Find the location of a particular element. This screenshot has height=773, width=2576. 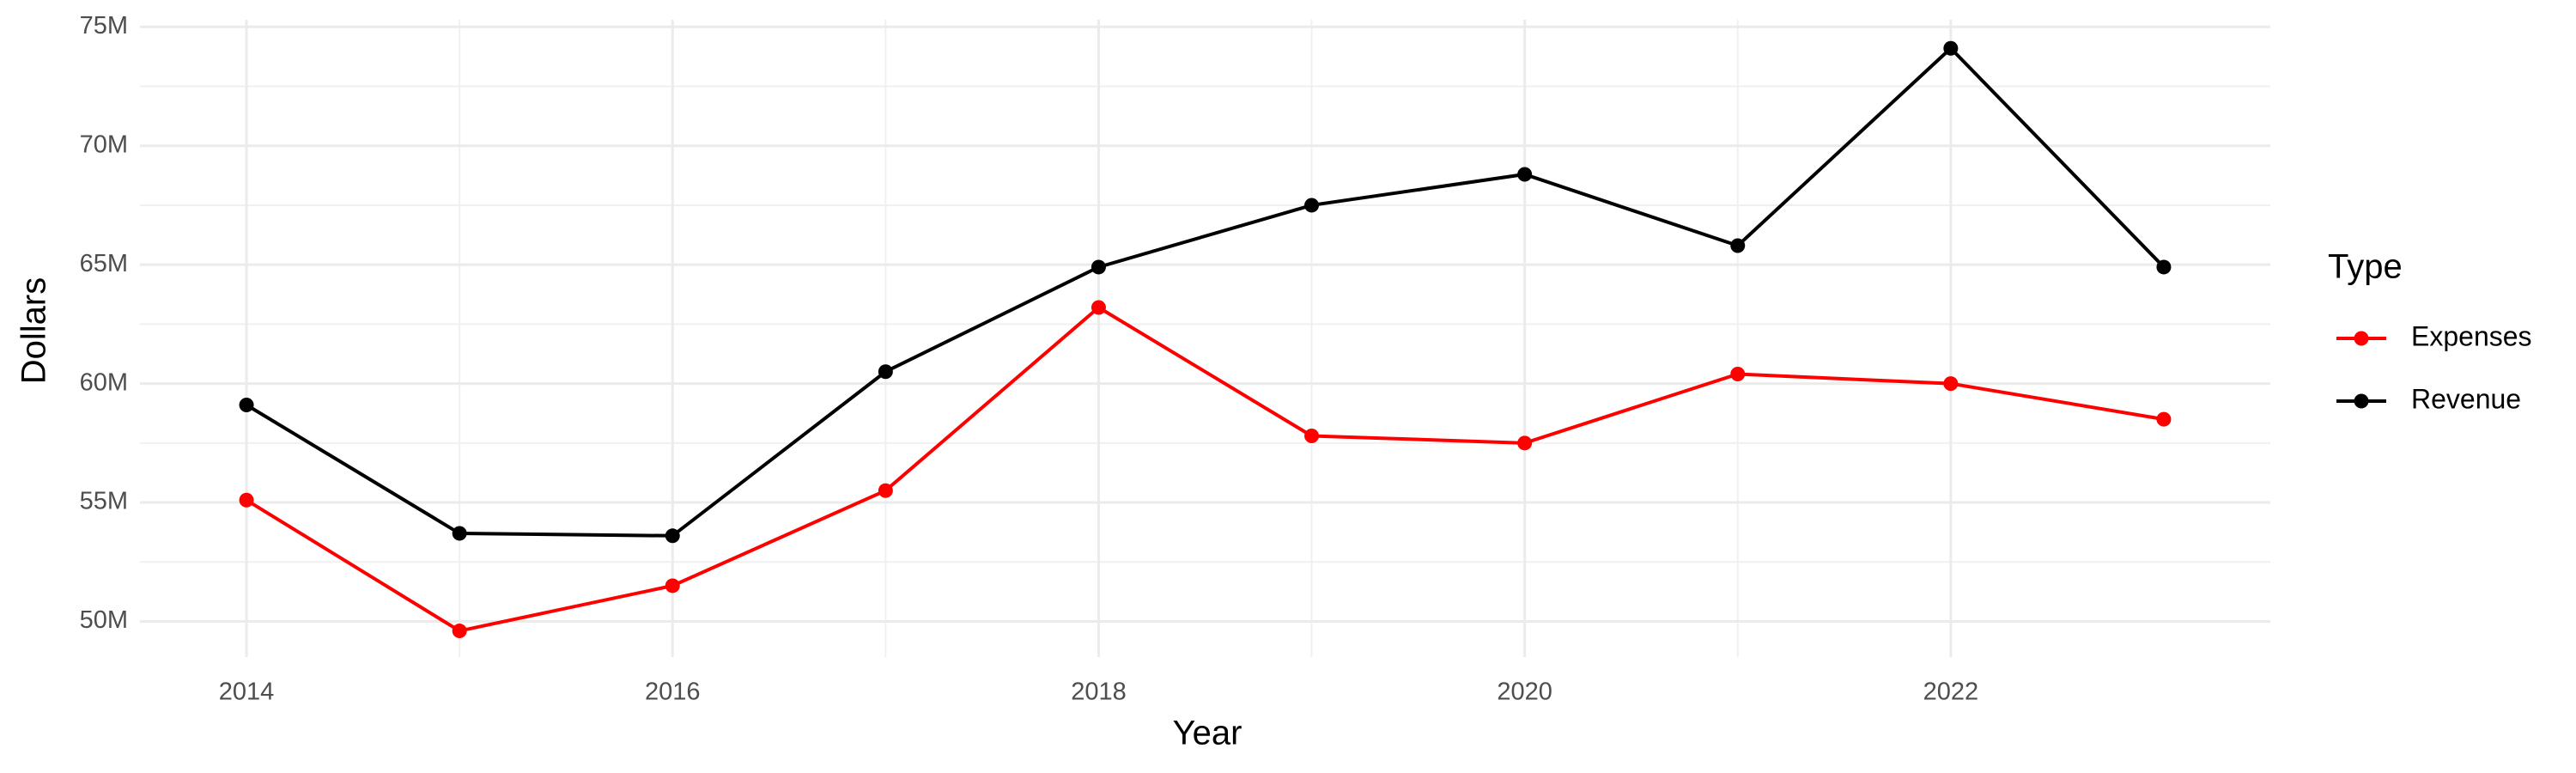

y-tick-label: 50M is located at coordinates (104, 620).